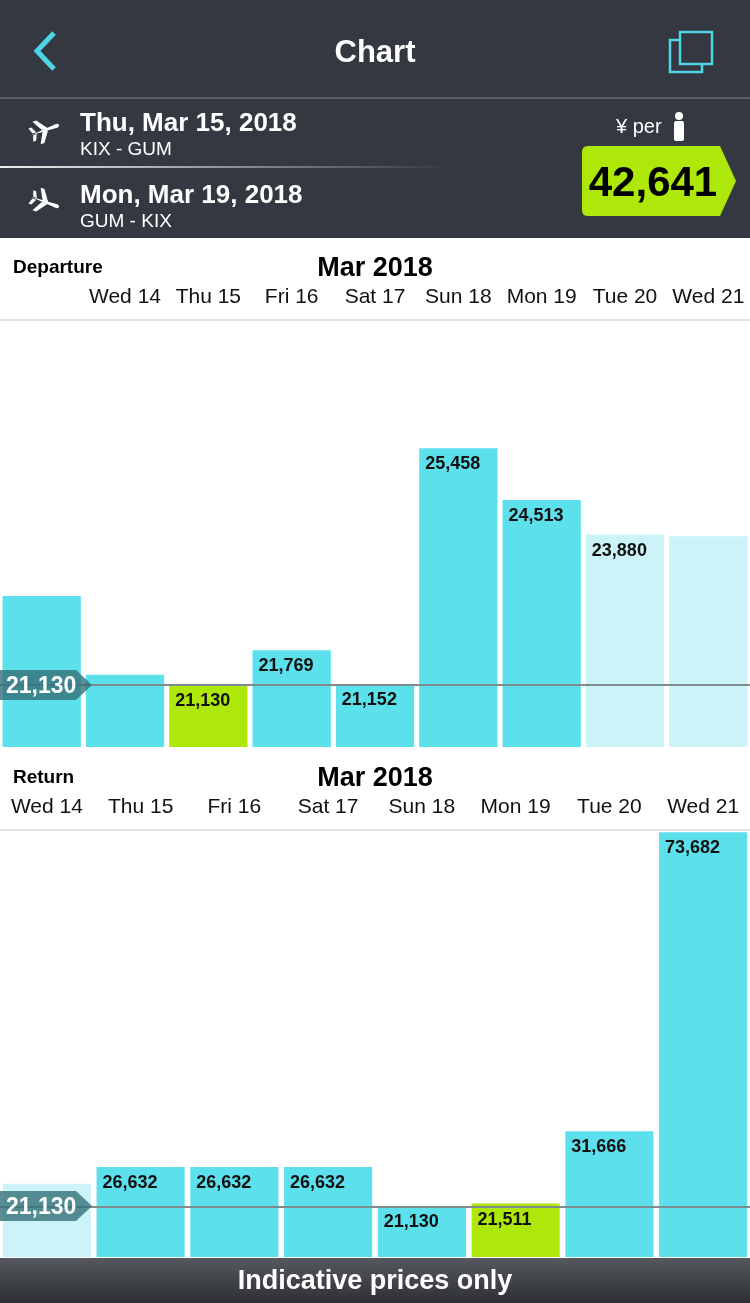 Image resolution: width=750 pixels, height=1303 pixels. Describe the element at coordinates (619, 549) in the screenshot. I see `data-label: 23,880` at that location.